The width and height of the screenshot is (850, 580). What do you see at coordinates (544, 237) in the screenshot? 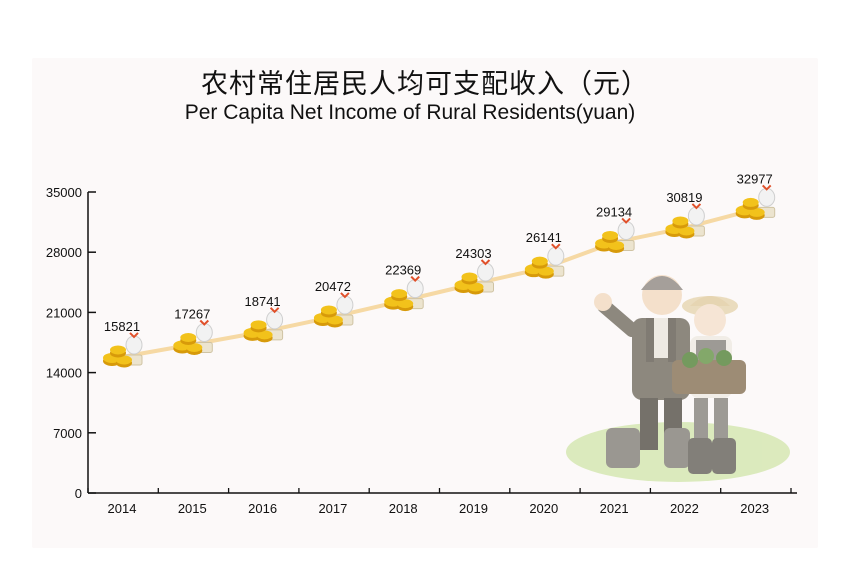
I see `data-value-label: 26141` at bounding box center [544, 237].